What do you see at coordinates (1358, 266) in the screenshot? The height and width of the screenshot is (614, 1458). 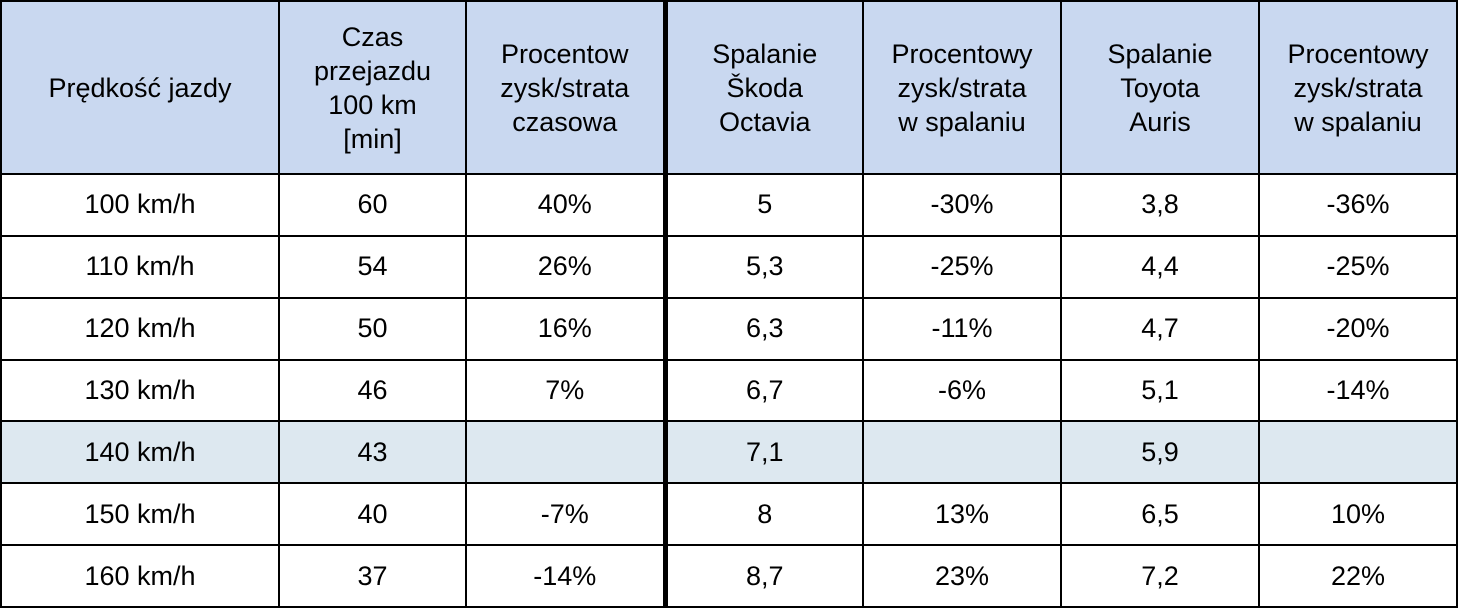 I see `cell-toyota-fuel-gain-loss: -25%` at bounding box center [1358, 266].